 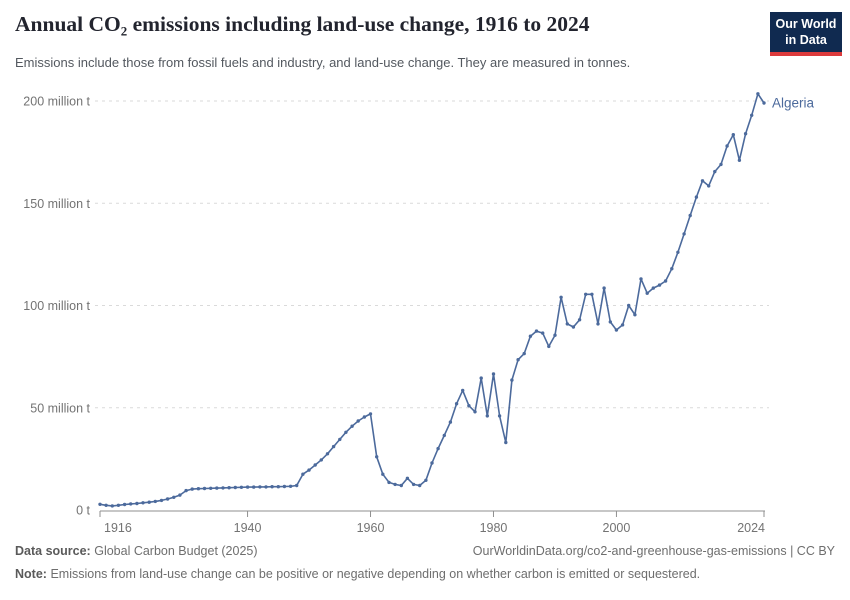 What do you see at coordinates (806, 34) in the screenshot?
I see `owid-logo: Our World in Data` at bounding box center [806, 34].